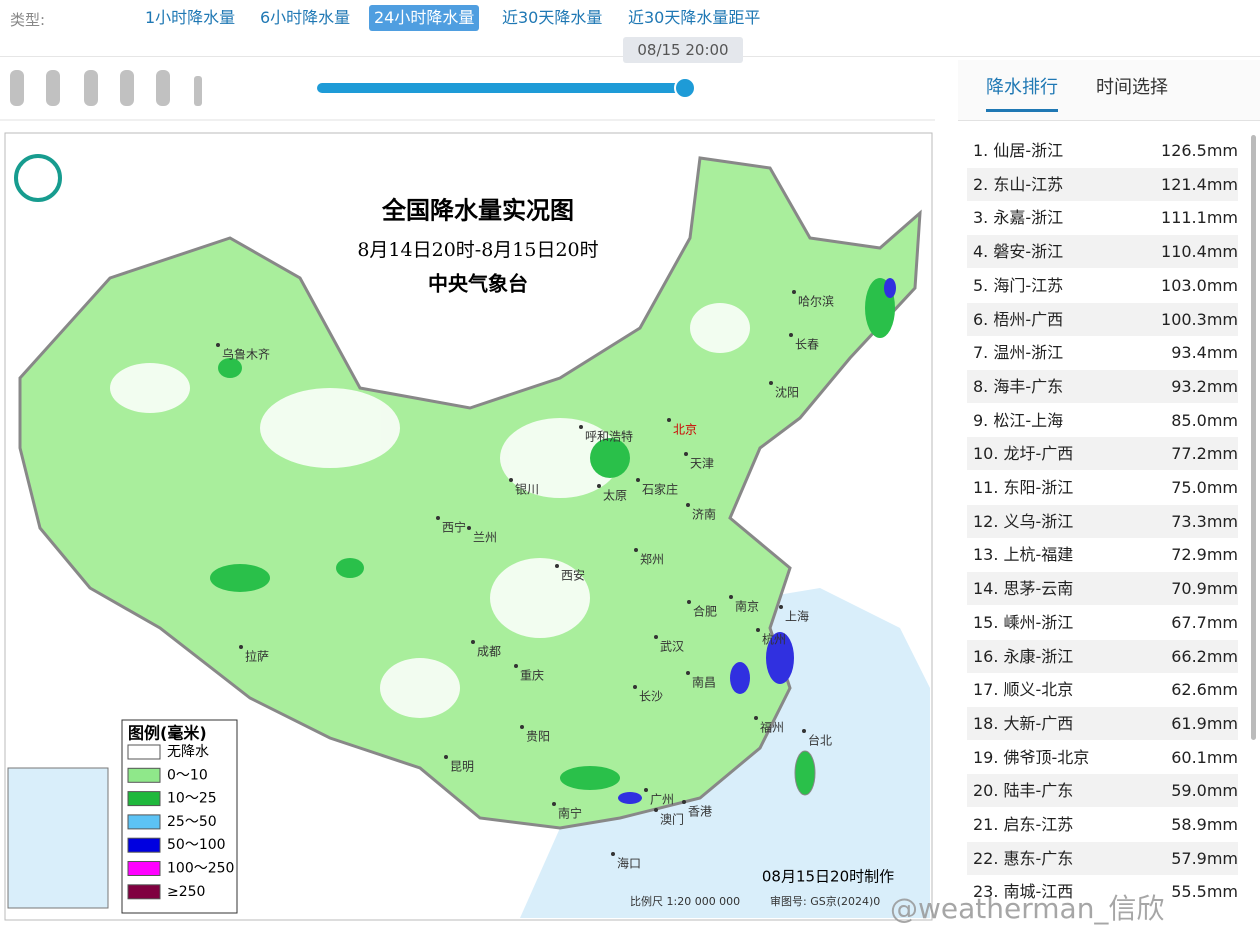 Image resolution: width=1260 pixels, height=935 pixels. I want to click on station-name: 1. 仙居-浙江, so click(1018, 150).